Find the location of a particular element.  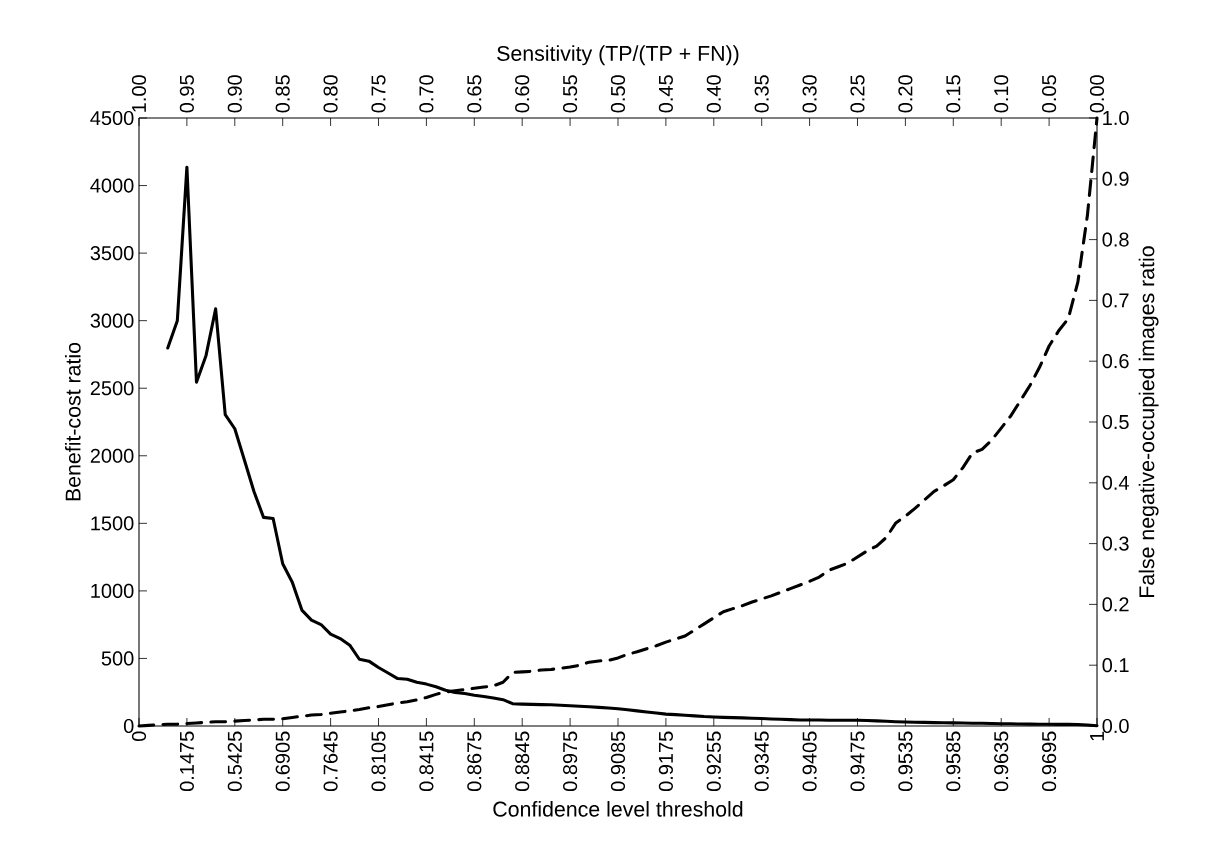

x-tick-label: 0.8975 is located at coordinates (570, 761).